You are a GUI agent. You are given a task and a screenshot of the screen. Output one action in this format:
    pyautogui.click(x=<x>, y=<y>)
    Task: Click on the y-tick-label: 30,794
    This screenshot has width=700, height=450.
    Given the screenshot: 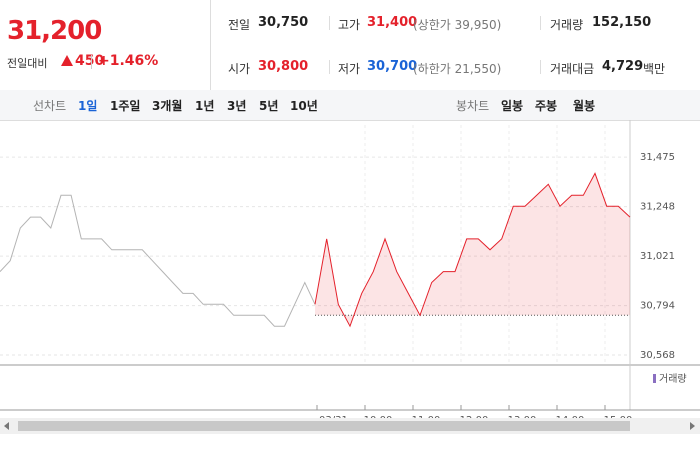 What is the action you would take?
    pyautogui.click(x=657, y=306)
    